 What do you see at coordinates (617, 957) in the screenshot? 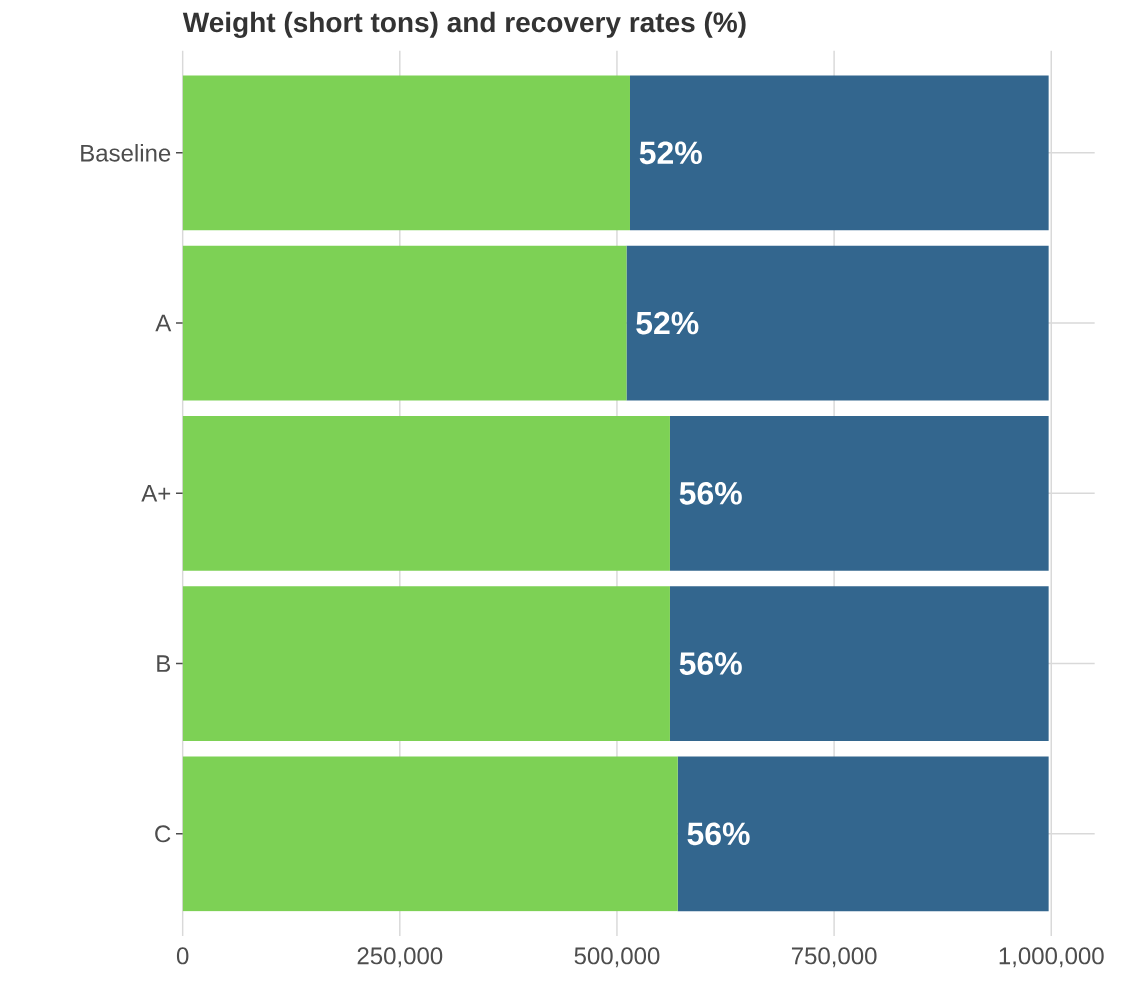
I see `x-tick-label: 500,000` at bounding box center [617, 957].